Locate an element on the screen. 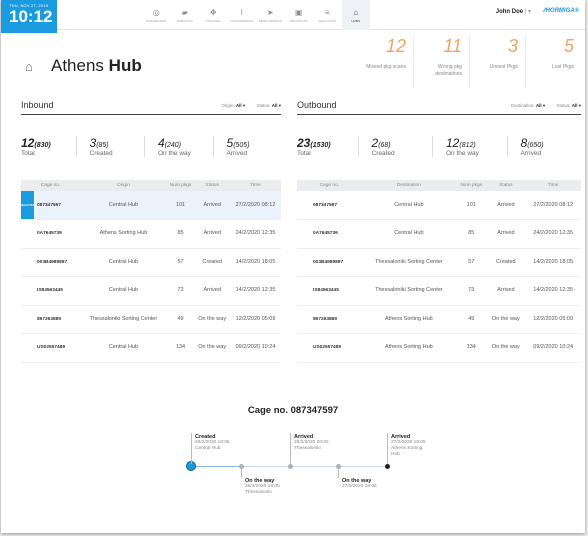  nav-item-products: ▣ PRODUCTS is located at coordinates (299, 15).